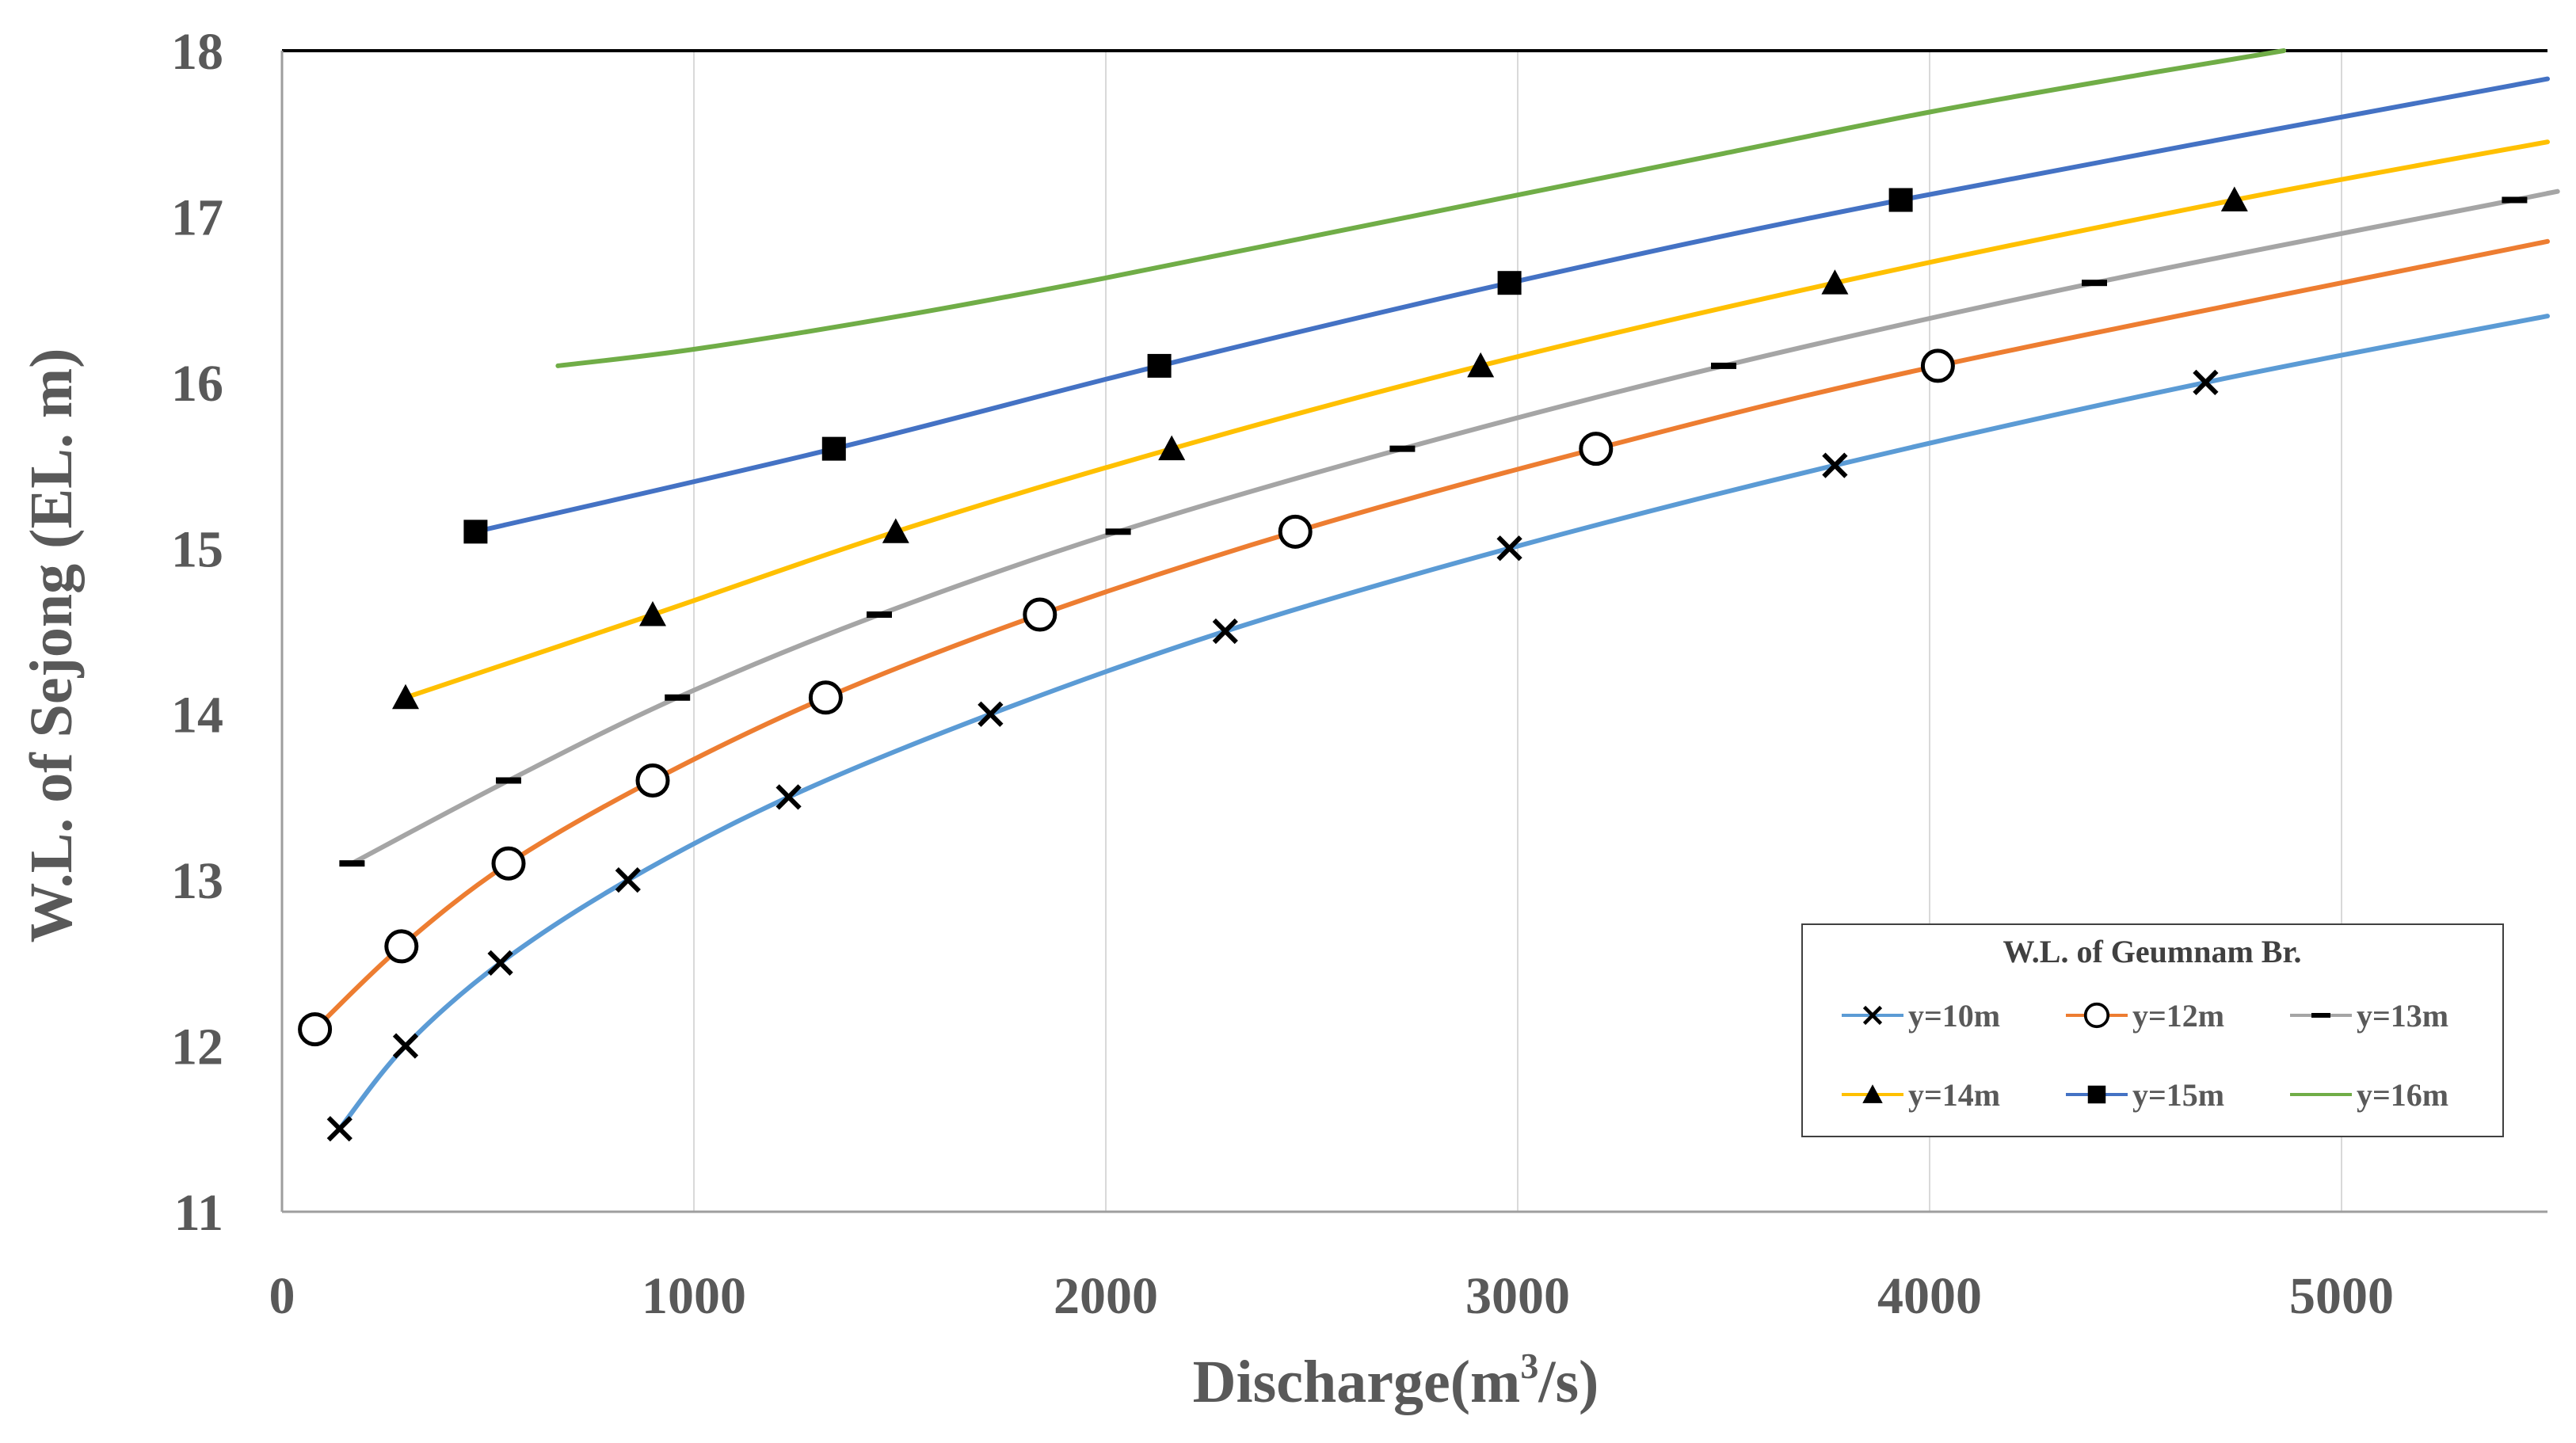  Describe the element at coordinates (1954, 1095) in the screenshot. I see `legend-label: y=14m` at that location.